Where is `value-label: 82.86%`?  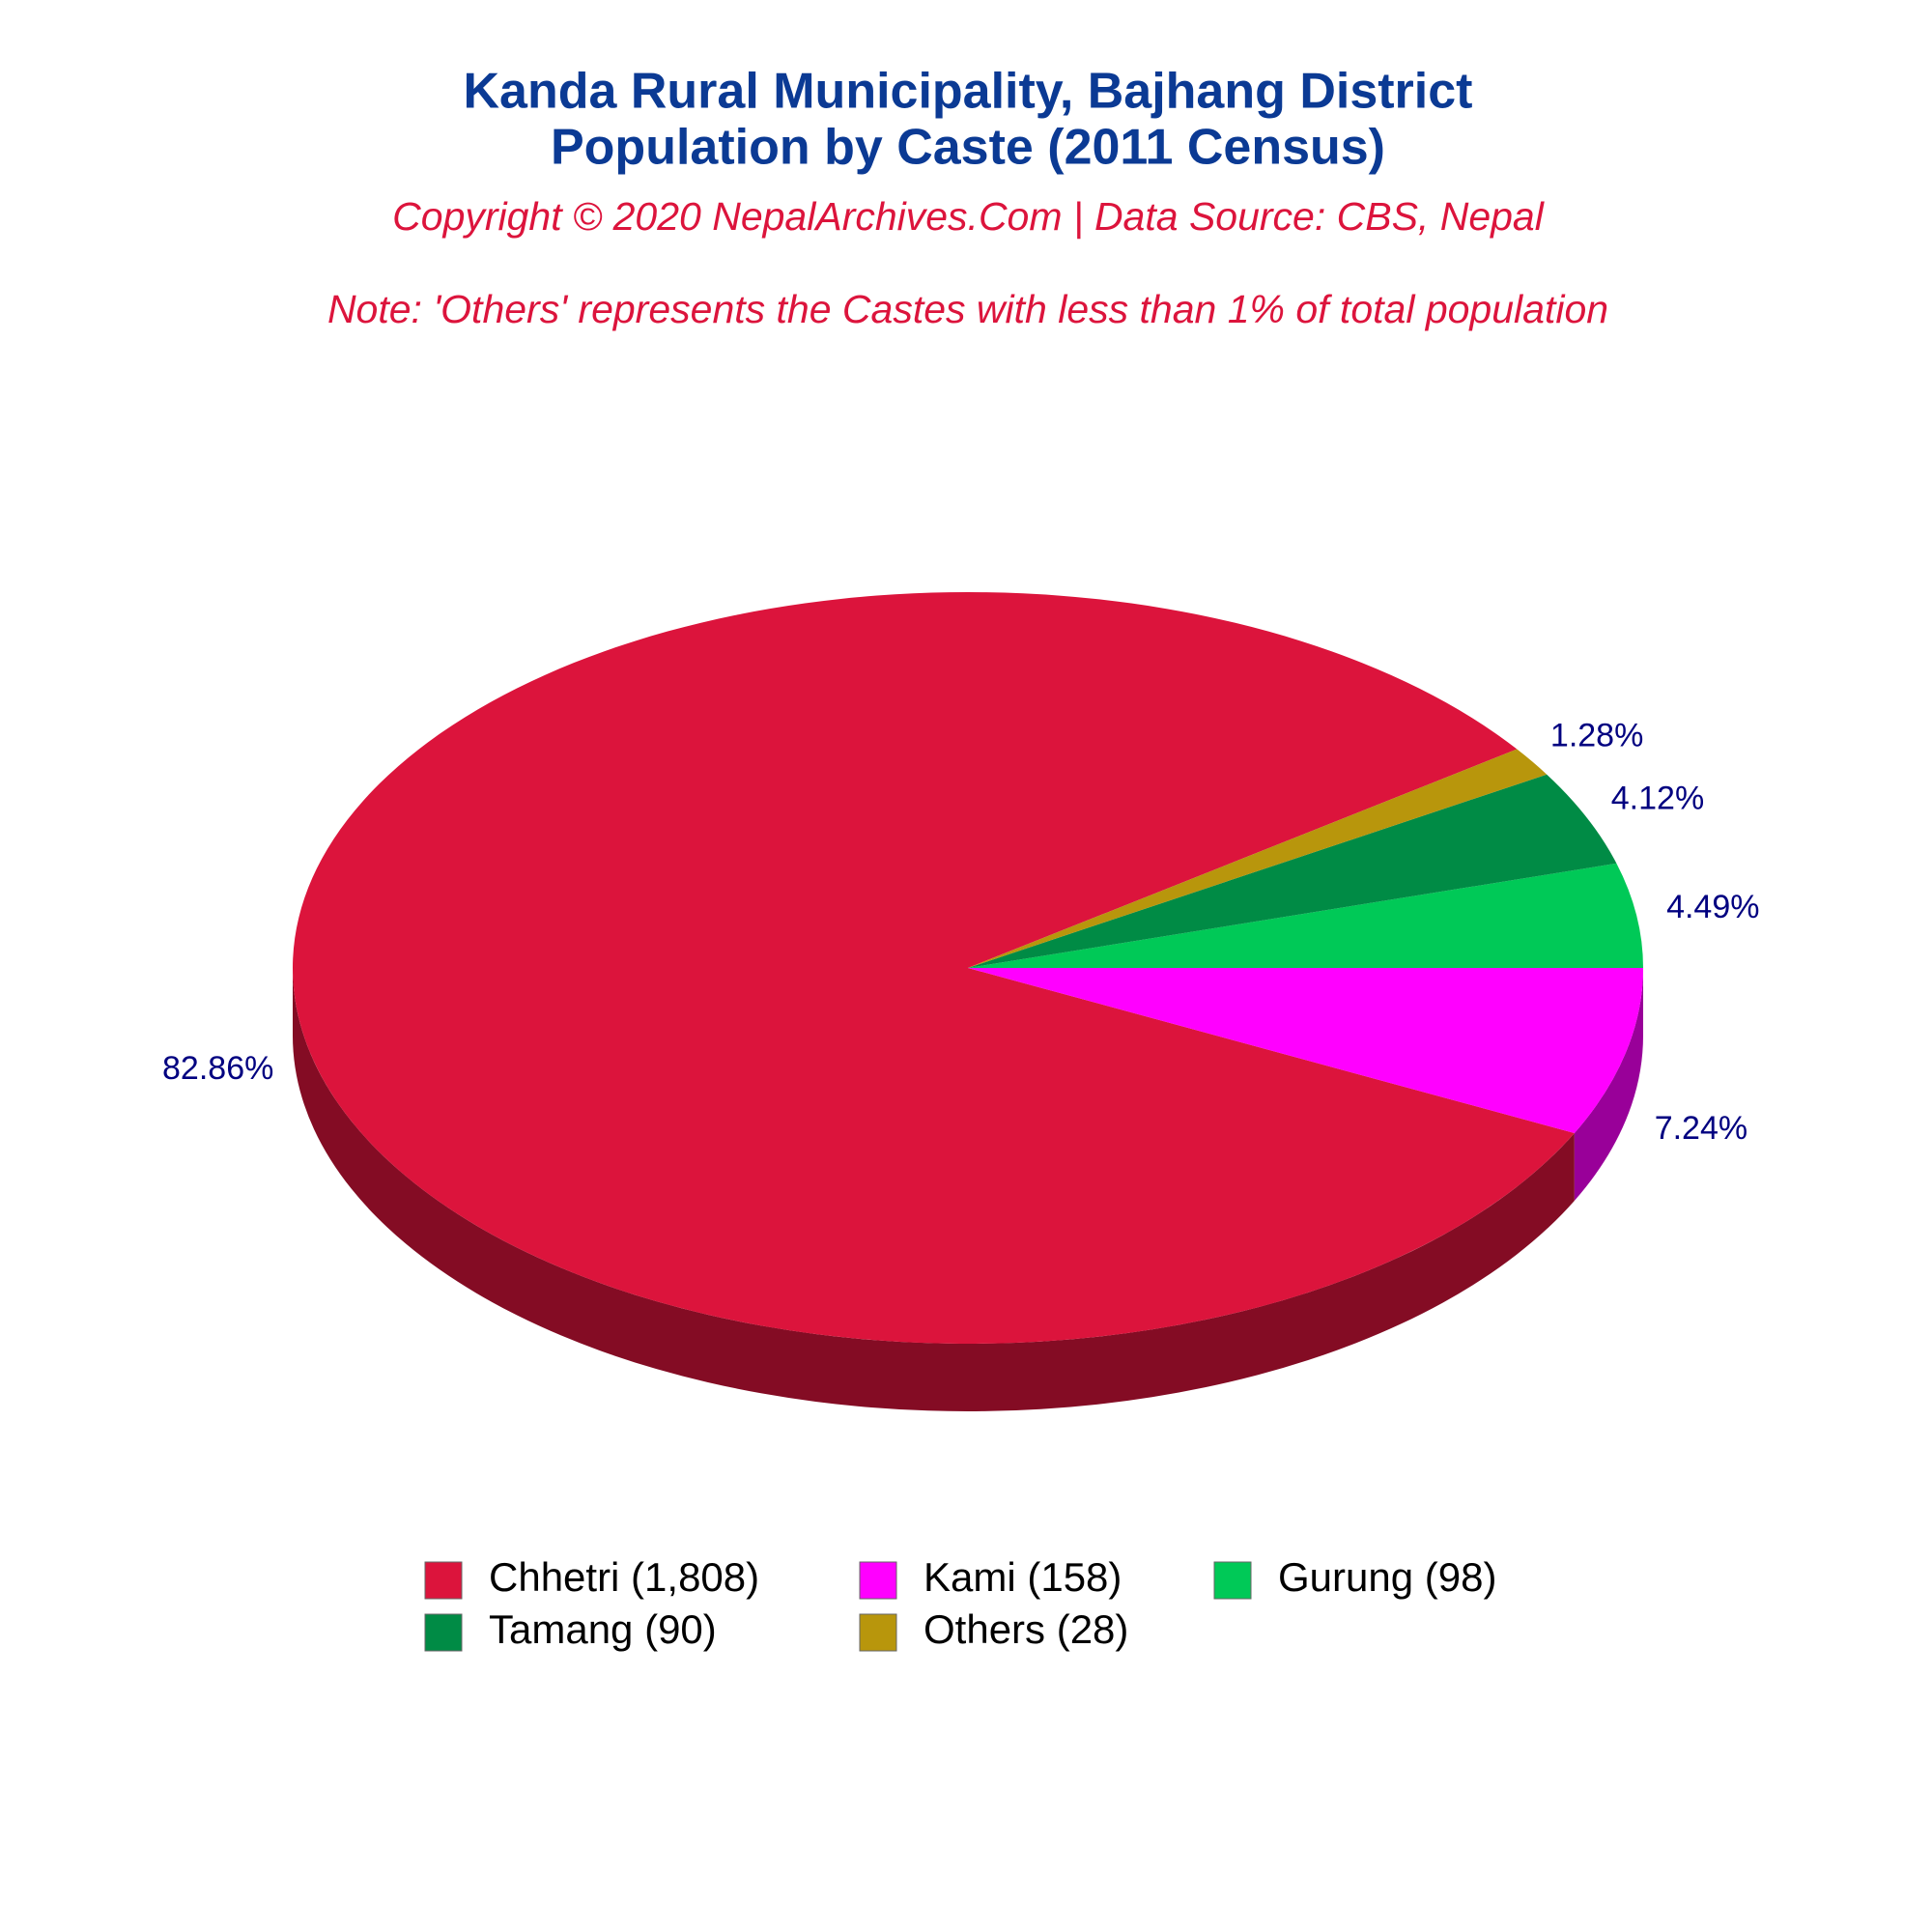
value-label: 82.86% is located at coordinates (217, 1068).